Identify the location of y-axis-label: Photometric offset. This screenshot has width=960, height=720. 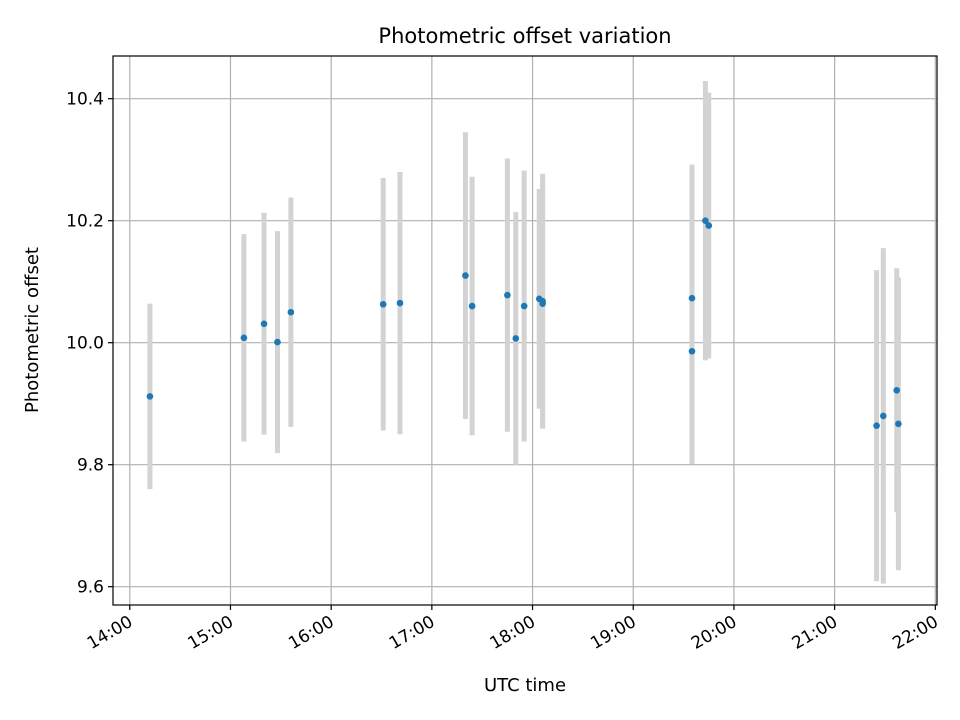
(32, 330).